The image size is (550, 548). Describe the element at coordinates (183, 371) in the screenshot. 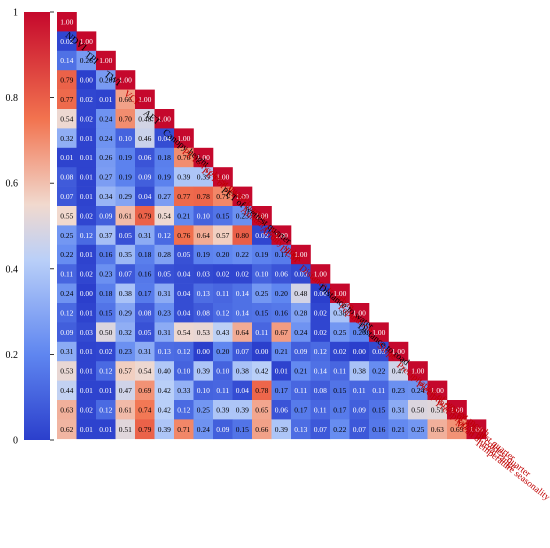

I see `cell-value: 0.10` at that location.